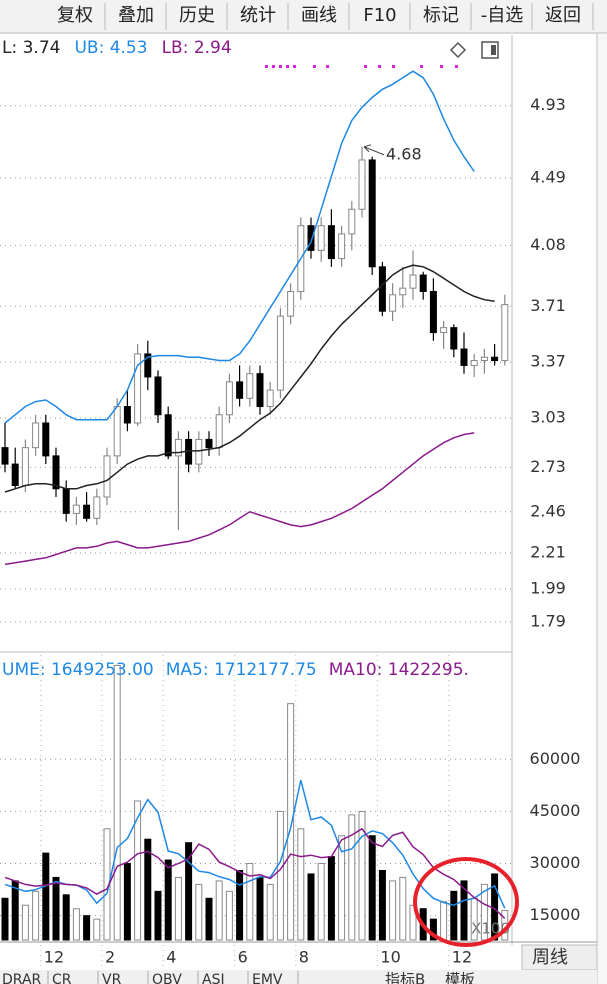  What do you see at coordinates (213, 978) in the screenshot?
I see `indicator-tab: ASI` at bounding box center [213, 978].